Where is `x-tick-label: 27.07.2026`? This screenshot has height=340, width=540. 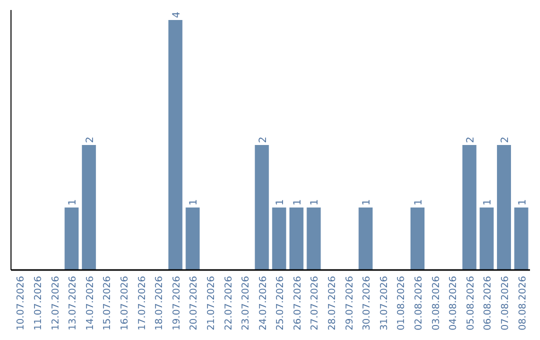 x-tick-label: 27.07.2026 is located at coordinates (315, 303).